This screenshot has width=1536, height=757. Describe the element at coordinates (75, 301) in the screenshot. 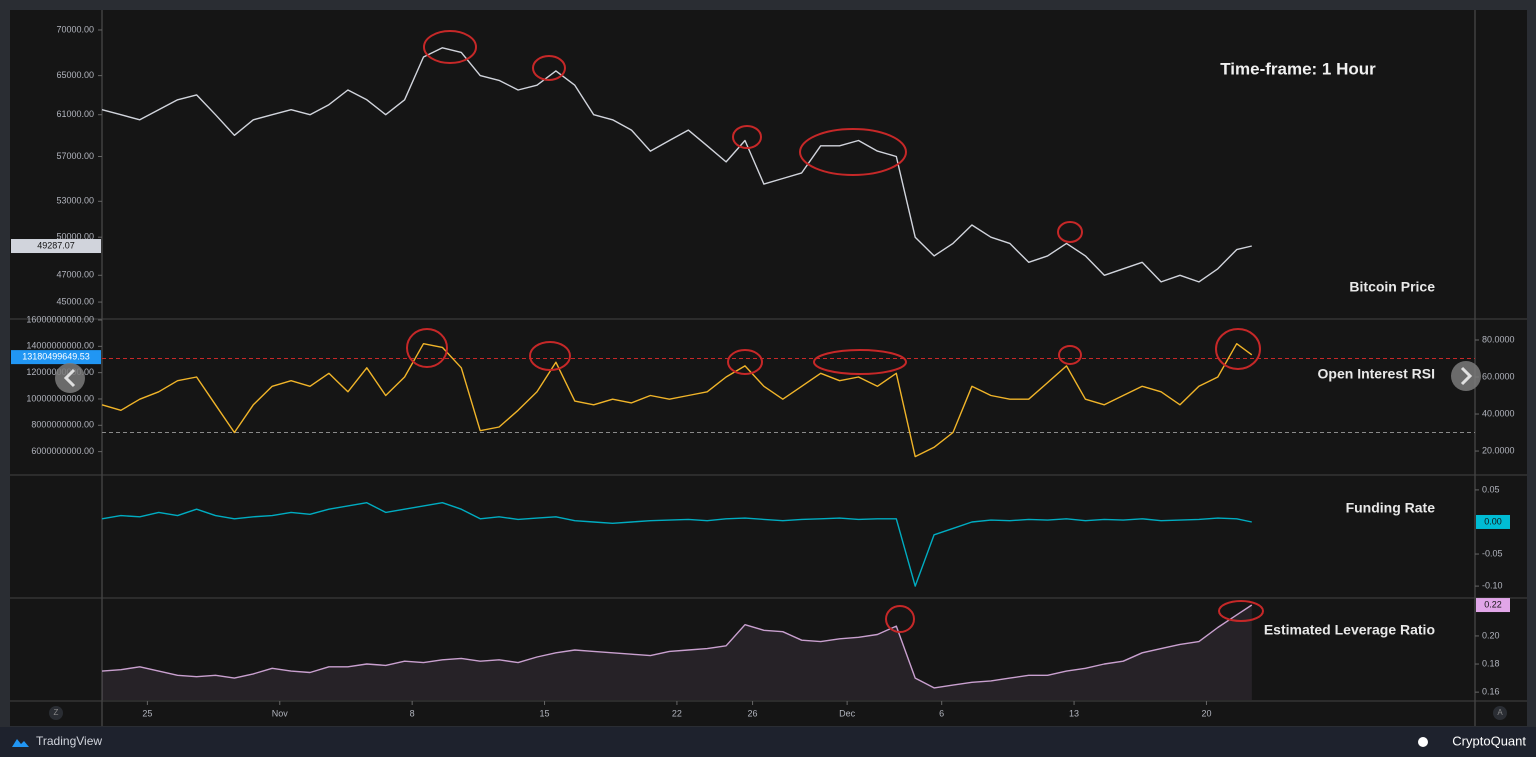

I see `y-tick-label: 45000.00` at that location.